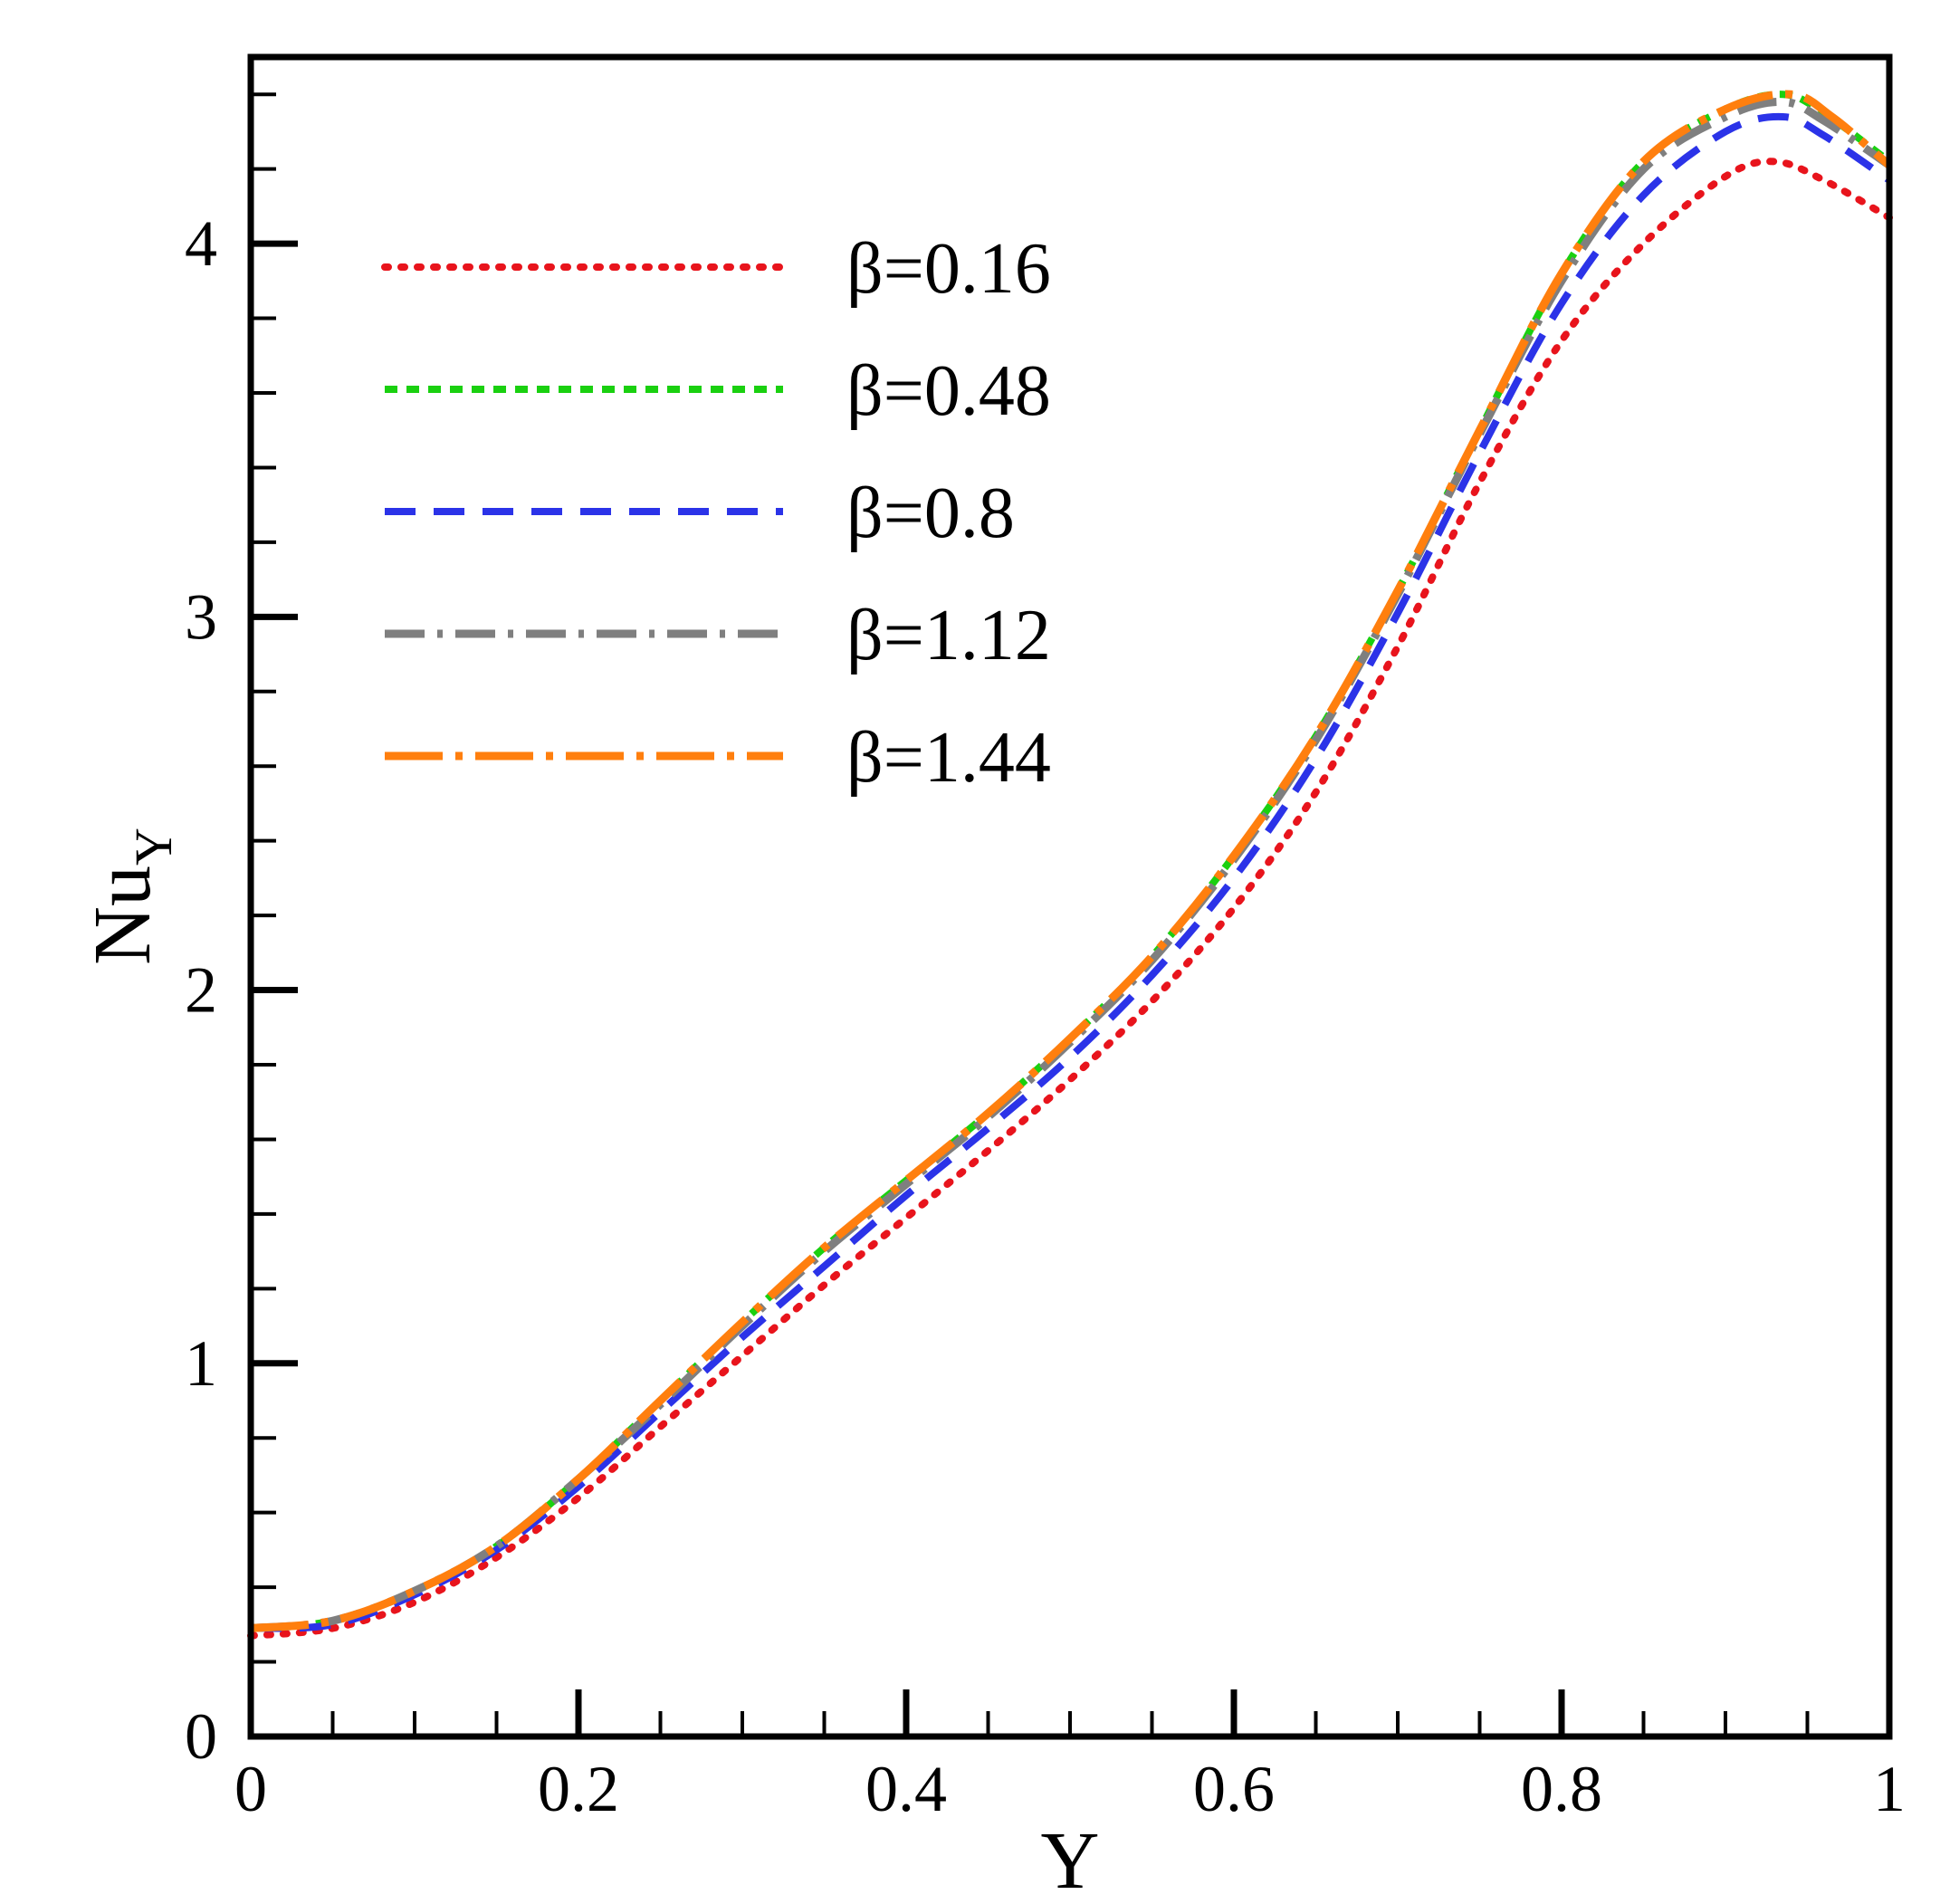 Image resolution: width=1940 pixels, height=1904 pixels. What do you see at coordinates (931, 513) in the screenshot?
I see `legend-label-3: β=0.8` at bounding box center [931, 513].